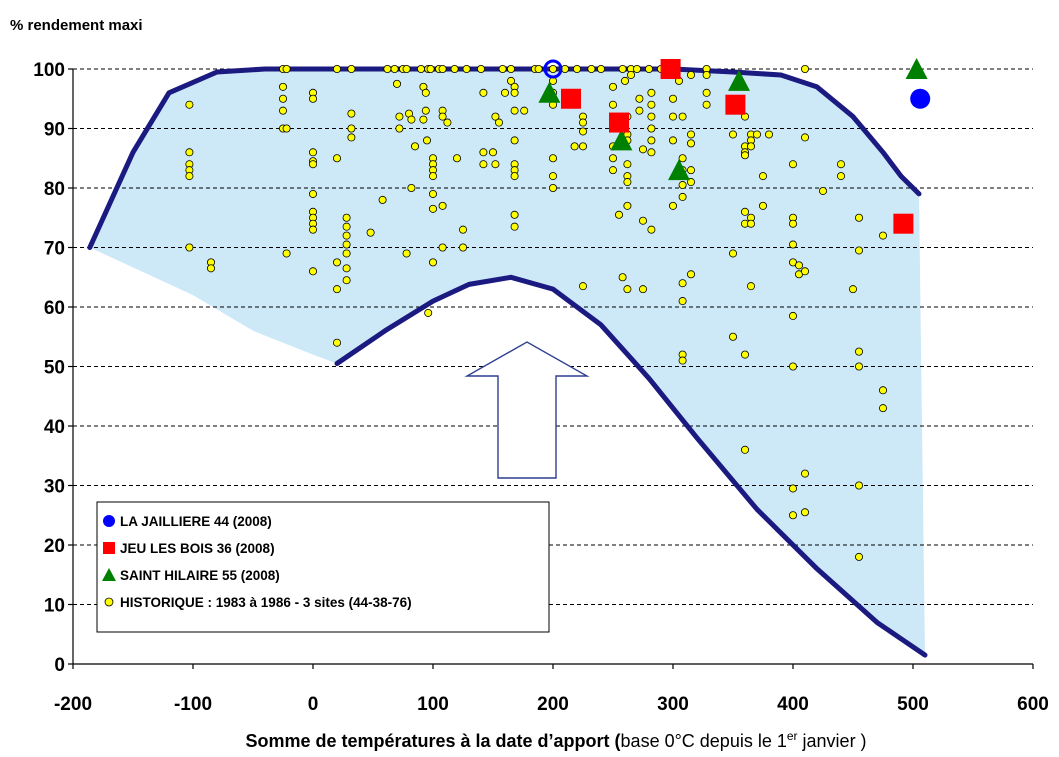 Image resolution: width=1059 pixels, height=757 pixels. What do you see at coordinates (54, 427) in the screenshot?
I see `y-tick-label: 40` at bounding box center [54, 427].